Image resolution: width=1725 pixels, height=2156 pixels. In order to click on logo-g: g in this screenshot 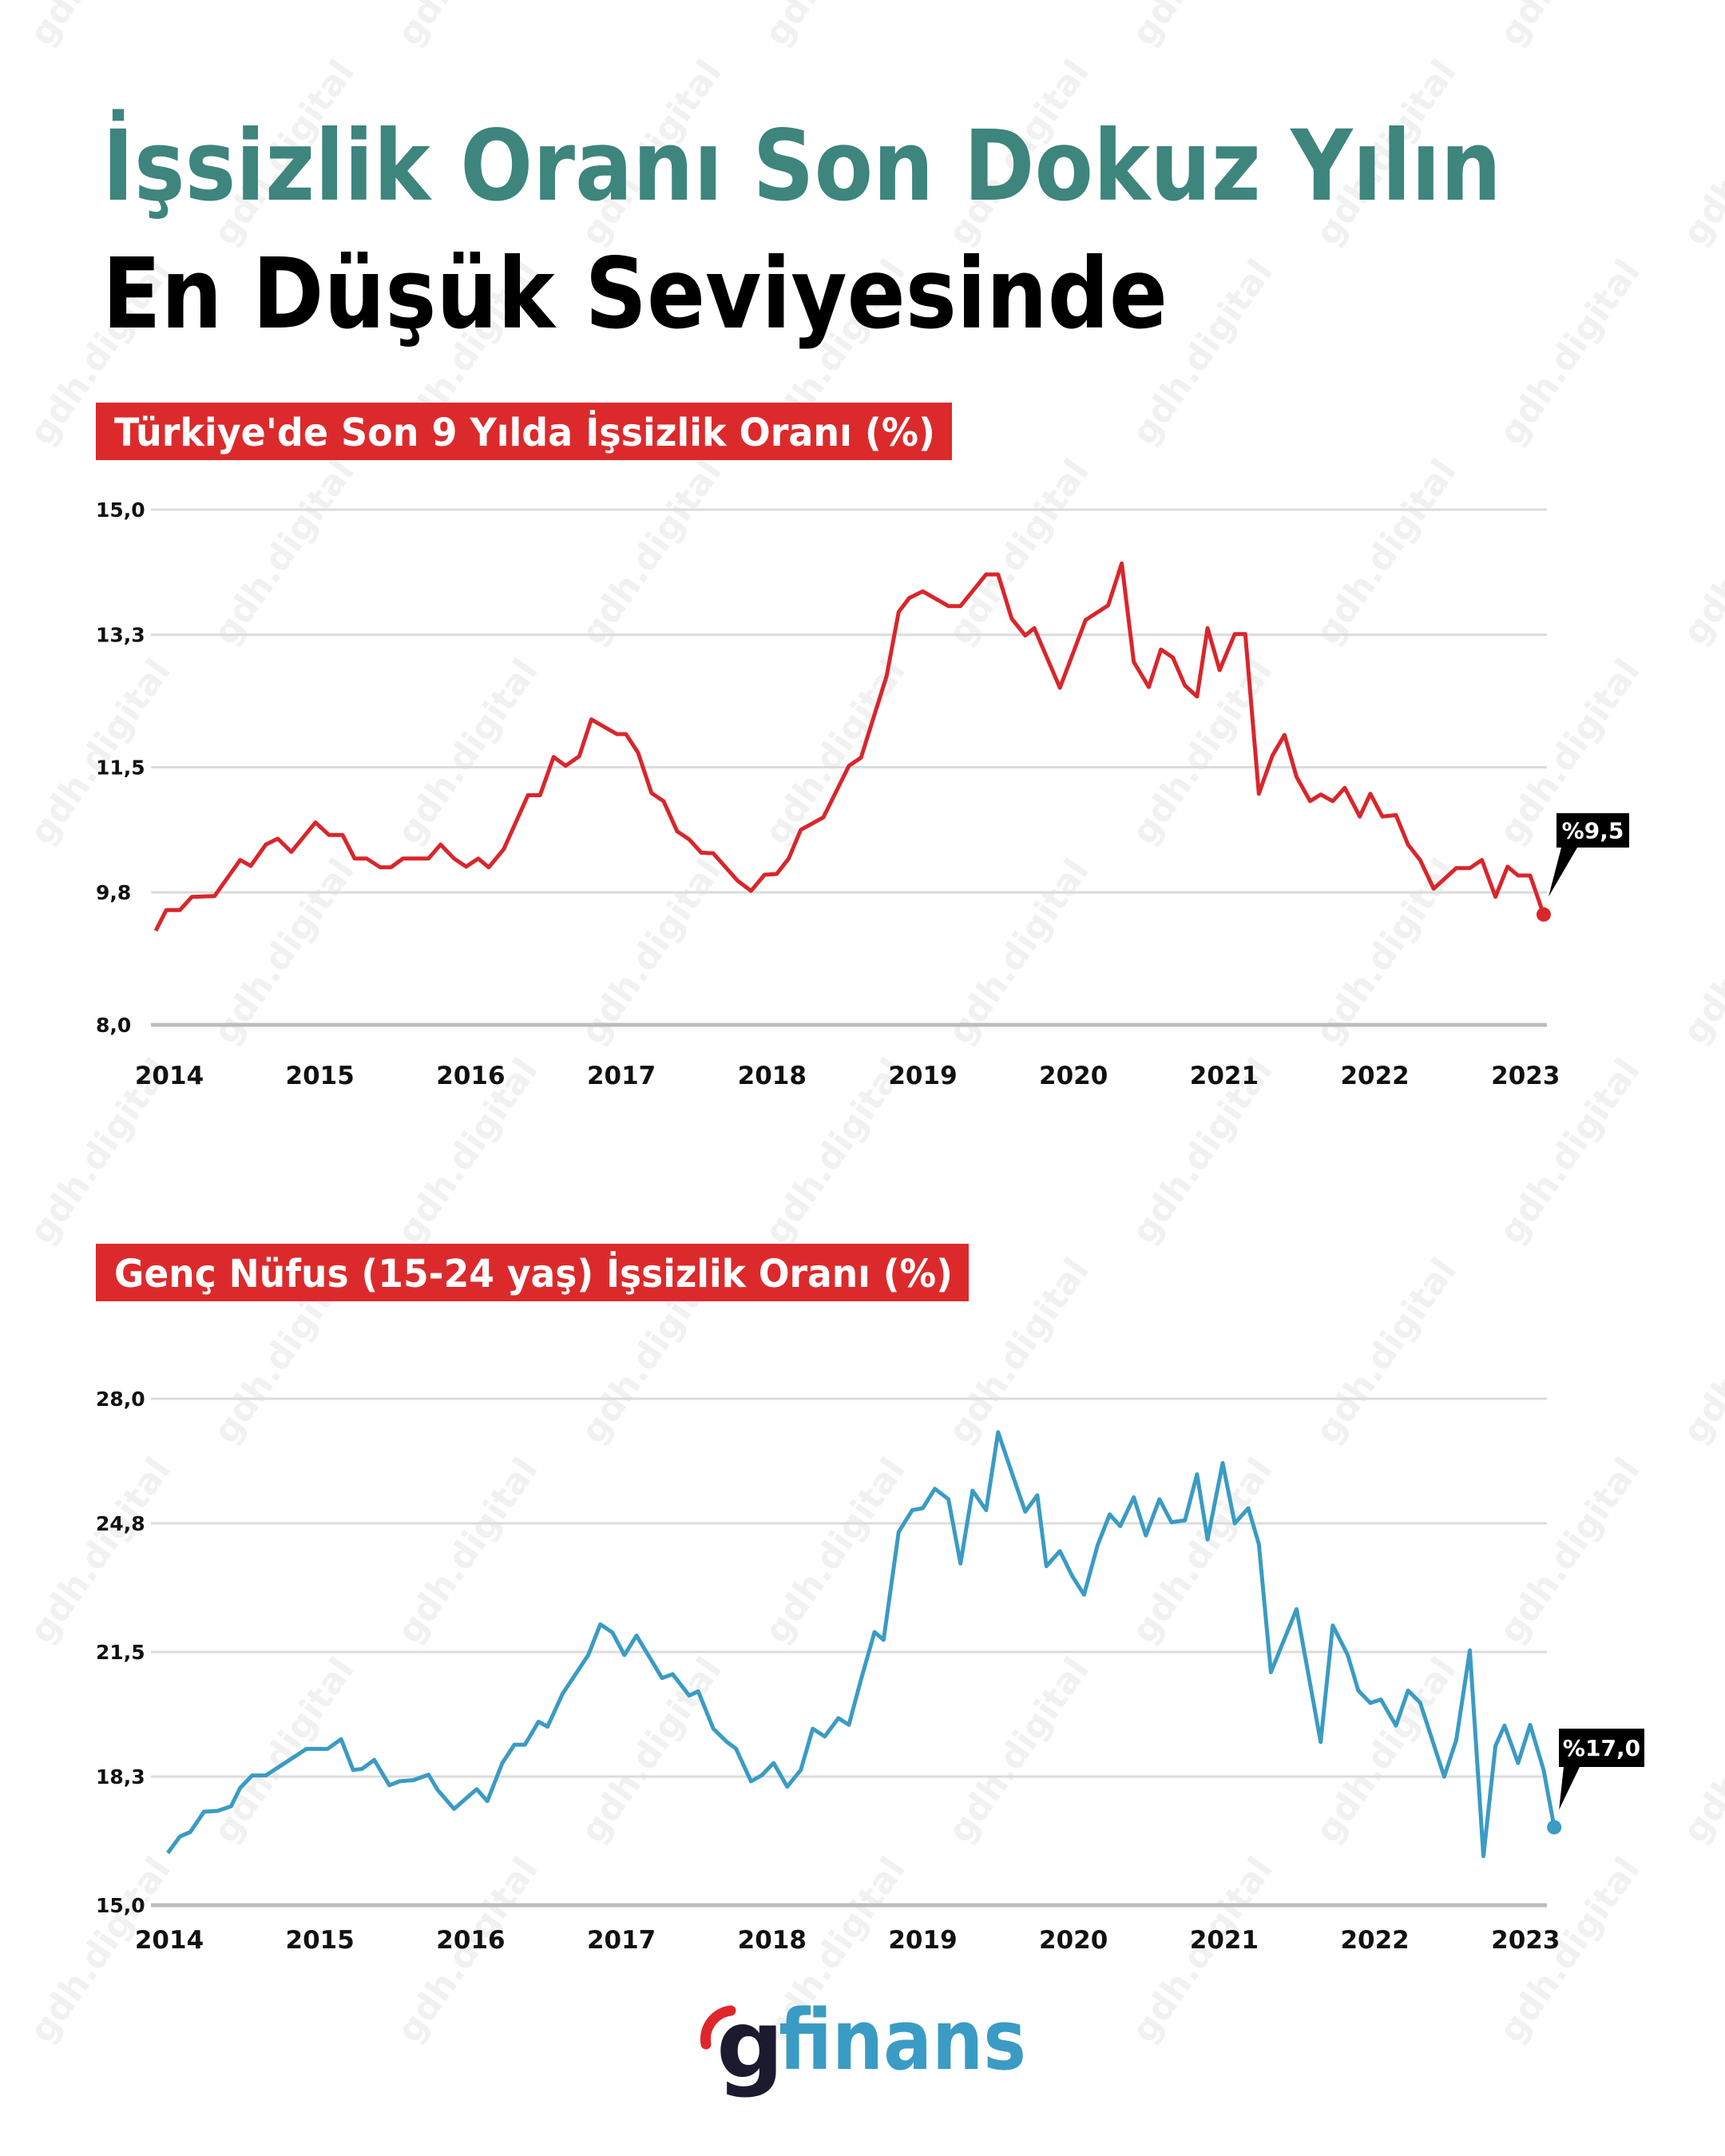, I will do `click(750, 2044)`.